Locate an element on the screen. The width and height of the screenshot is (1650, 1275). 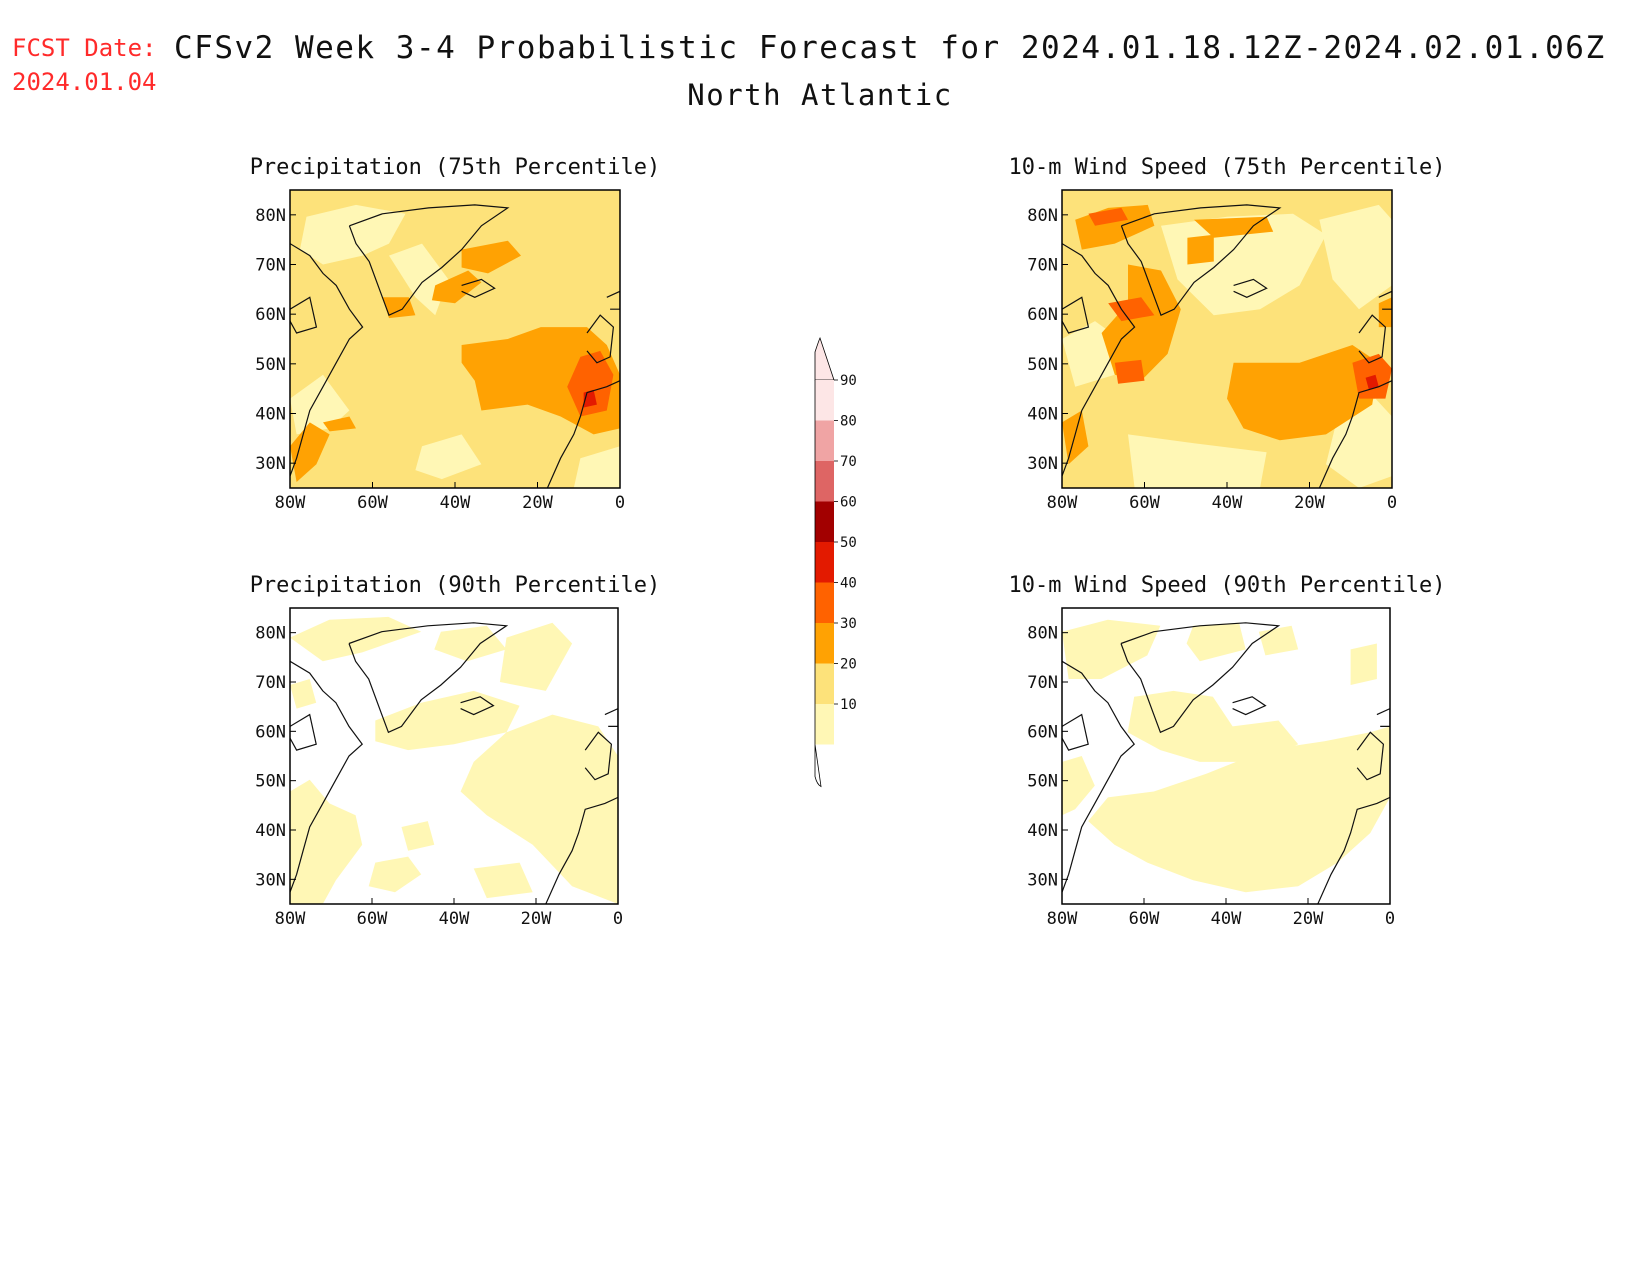
colorbar-label: 30 is located at coordinates (848, 624).